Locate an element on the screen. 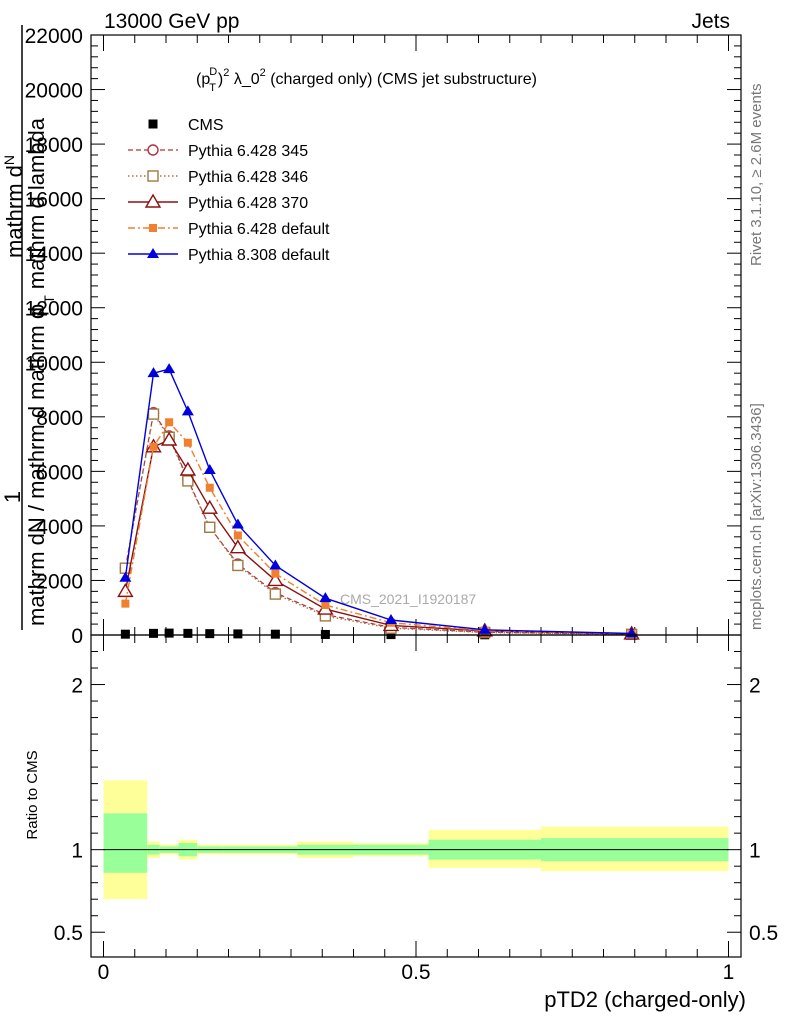 Image resolution: width=786 pixels, height=1024 pixels. main-ytick-label: 0 is located at coordinates (77, 636).